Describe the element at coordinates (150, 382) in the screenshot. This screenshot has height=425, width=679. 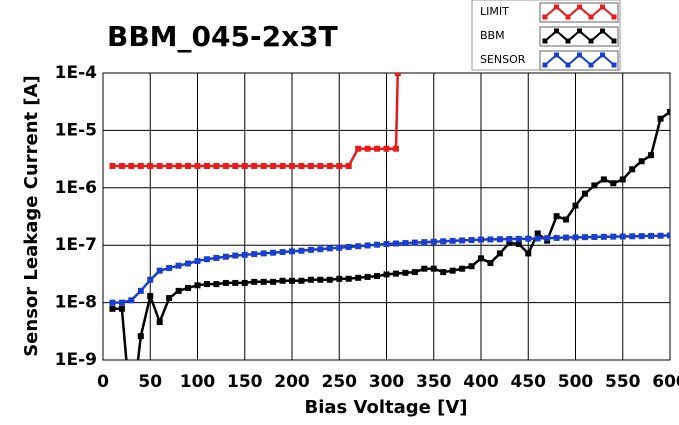
I see `x-tick-label: 50` at that location.